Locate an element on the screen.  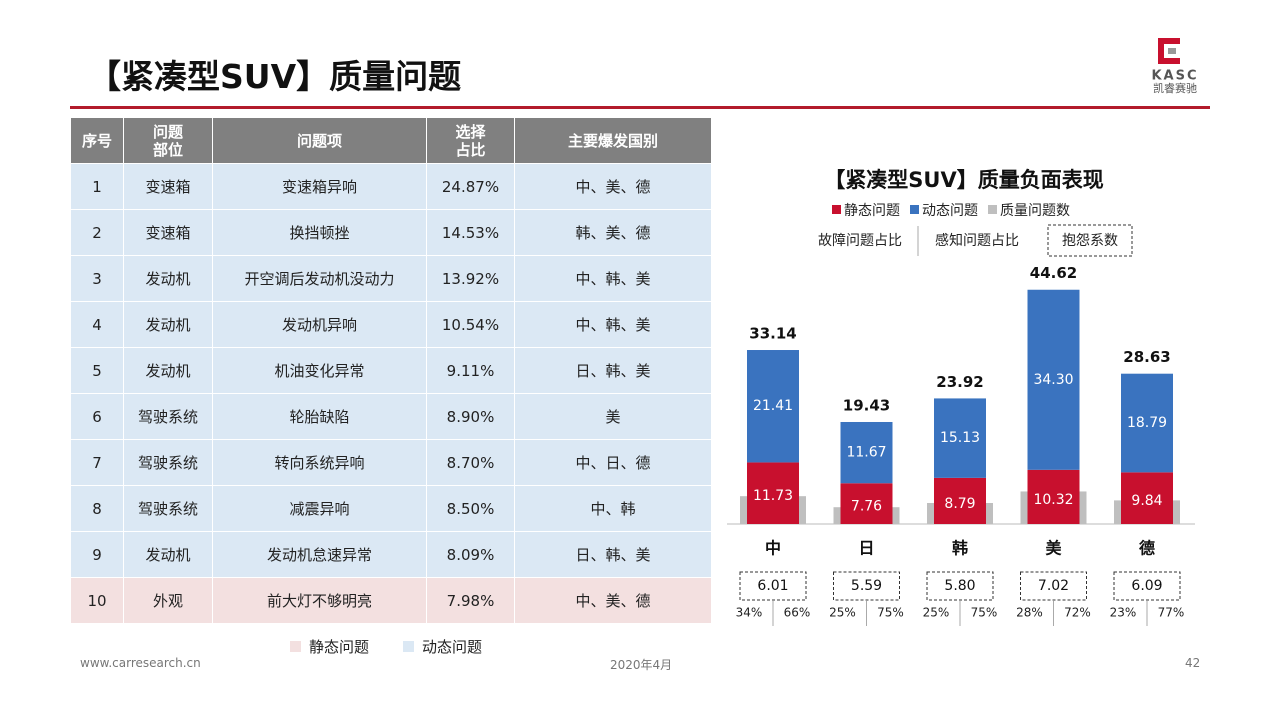
complaint-index: 5.80 is located at coordinates (959, 586).